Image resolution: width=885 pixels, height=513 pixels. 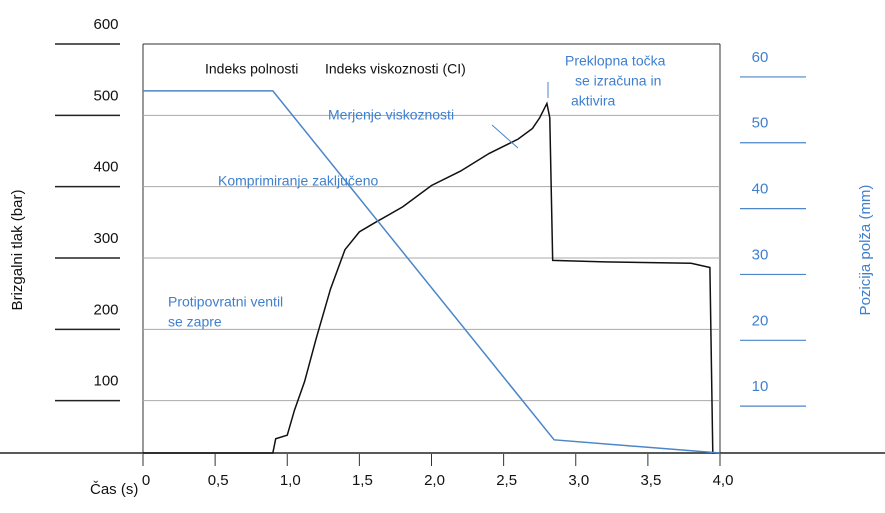 I want to click on y2-tick-label: 30, so click(x=760, y=254).